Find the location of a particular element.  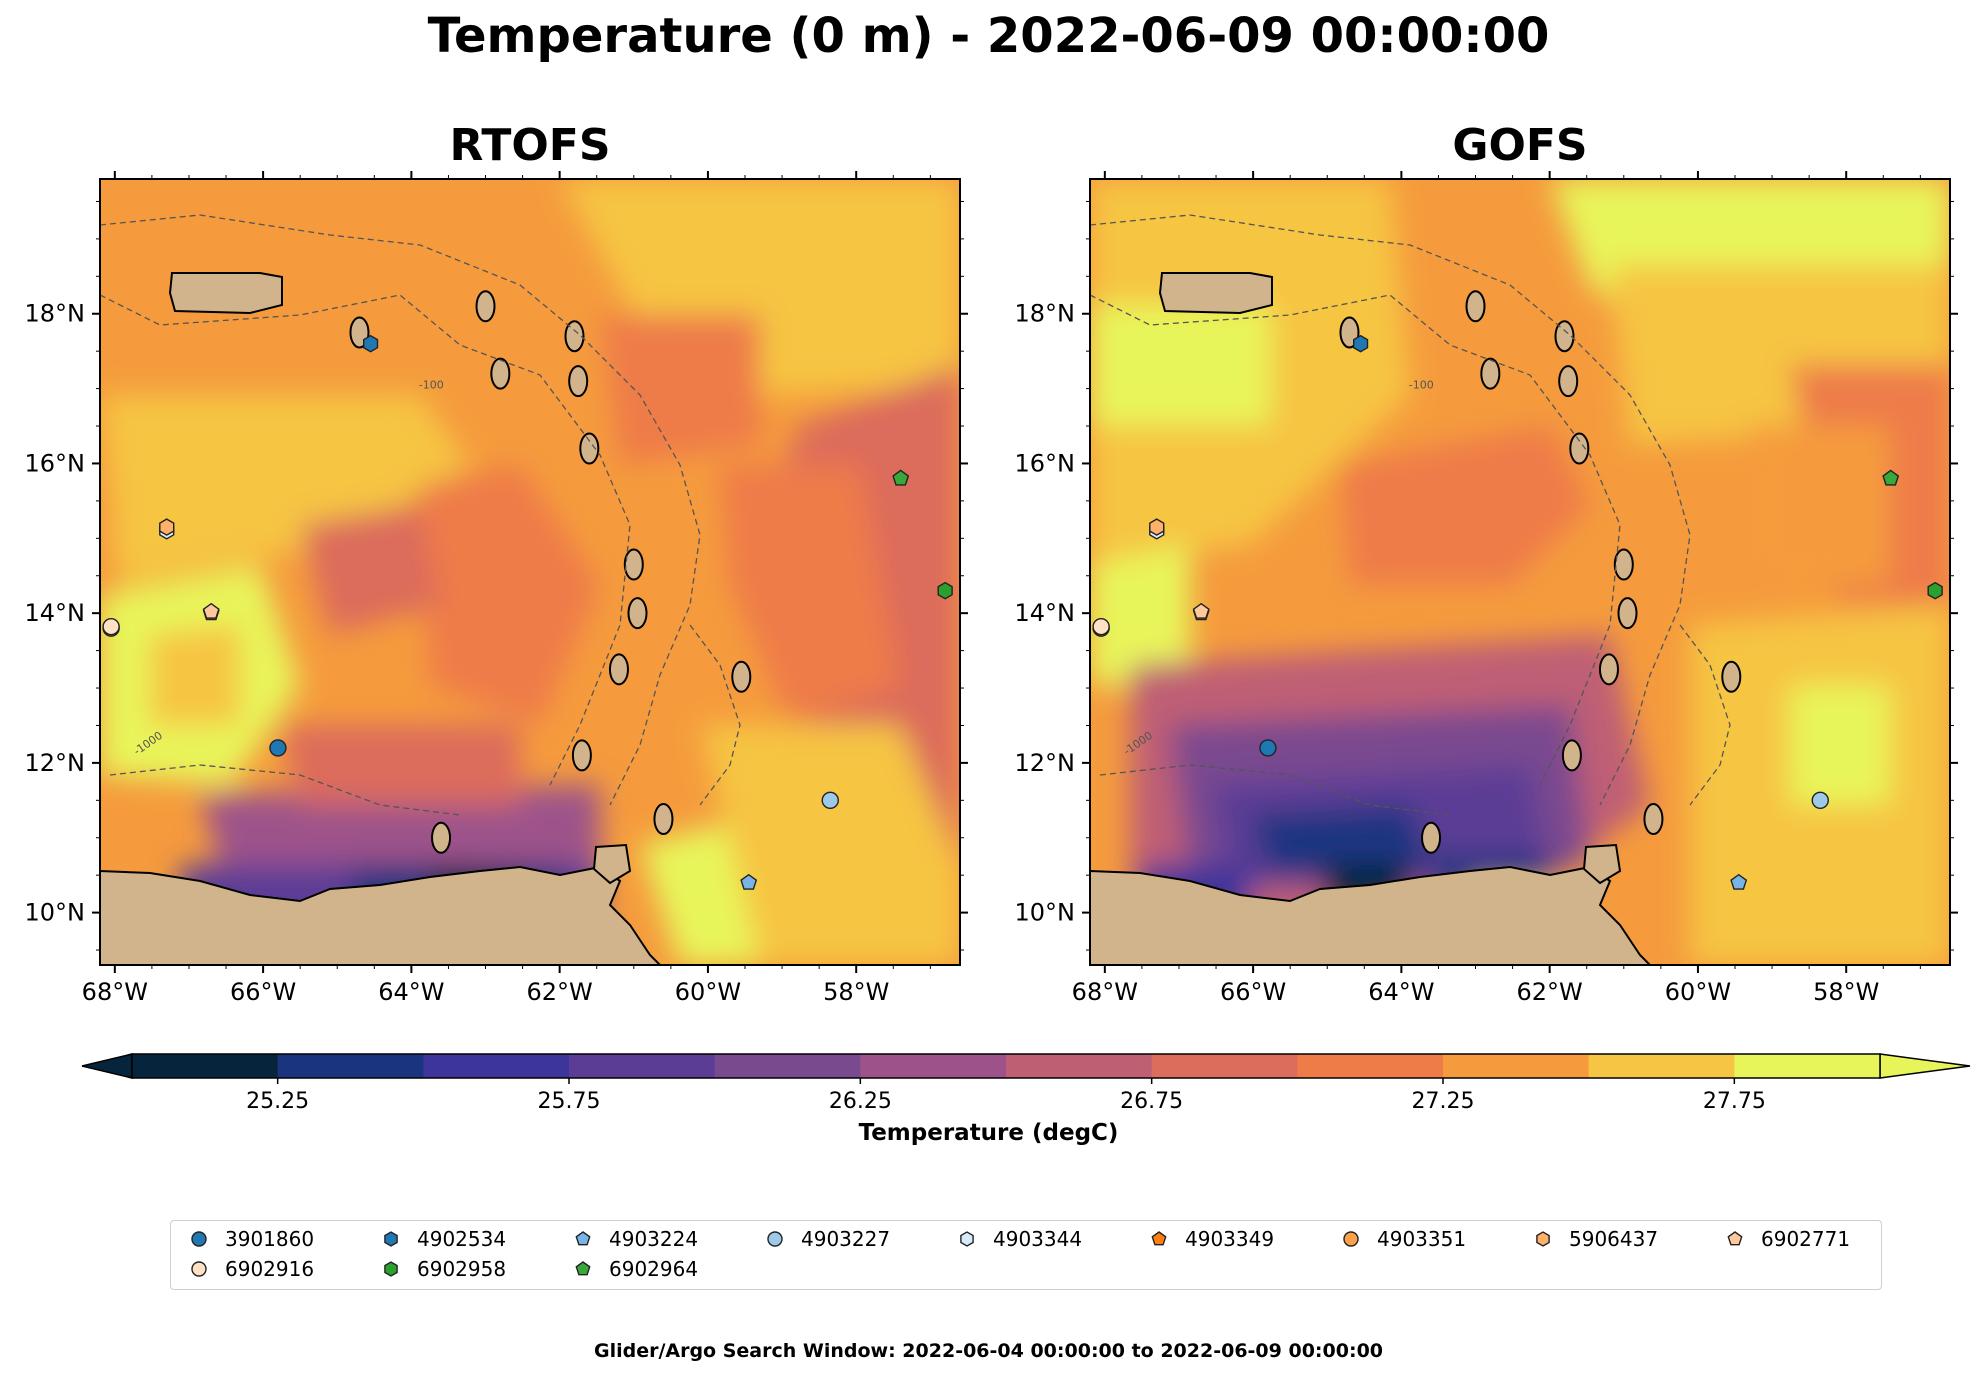

colorbar-tick-label: 27.25 is located at coordinates (1443, 1101).